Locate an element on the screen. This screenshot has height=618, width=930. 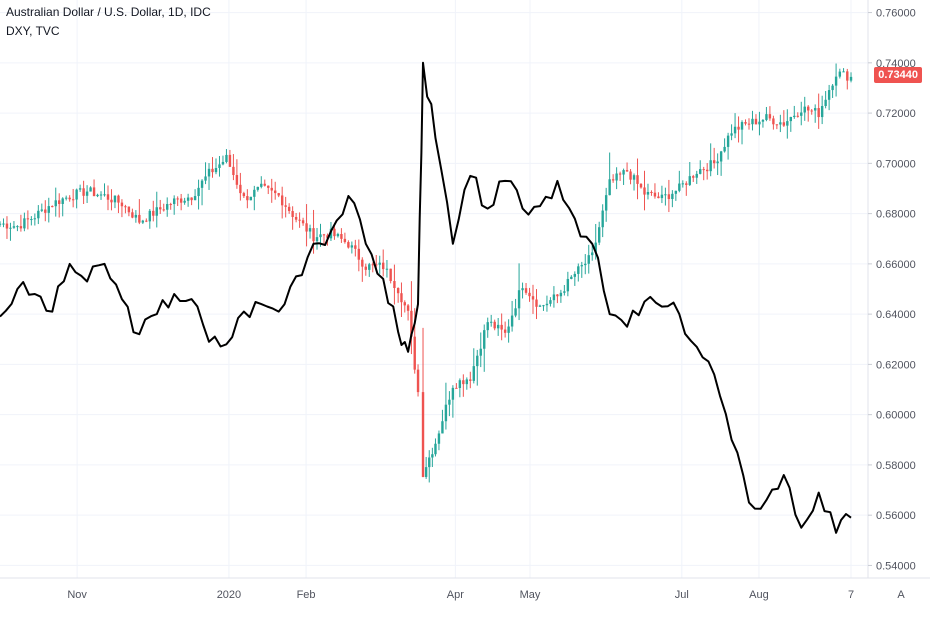
y-tick-label: 0.68000 is located at coordinates (896, 215).